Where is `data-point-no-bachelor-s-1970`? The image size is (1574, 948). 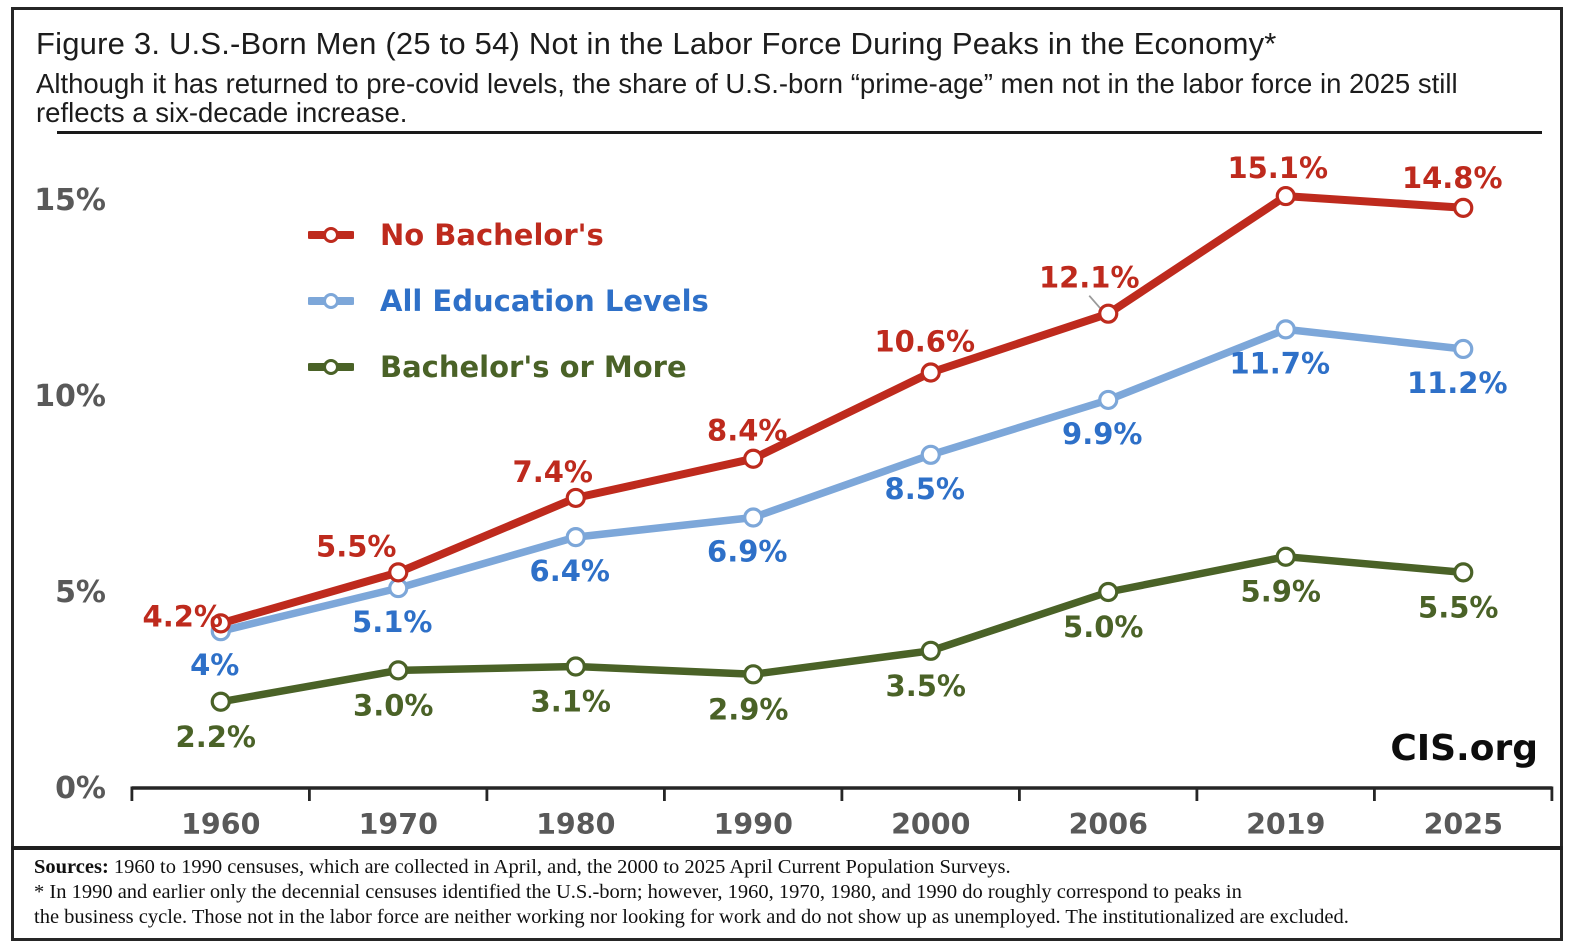
data-point-no-bachelor-s-1970 is located at coordinates (398, 572).